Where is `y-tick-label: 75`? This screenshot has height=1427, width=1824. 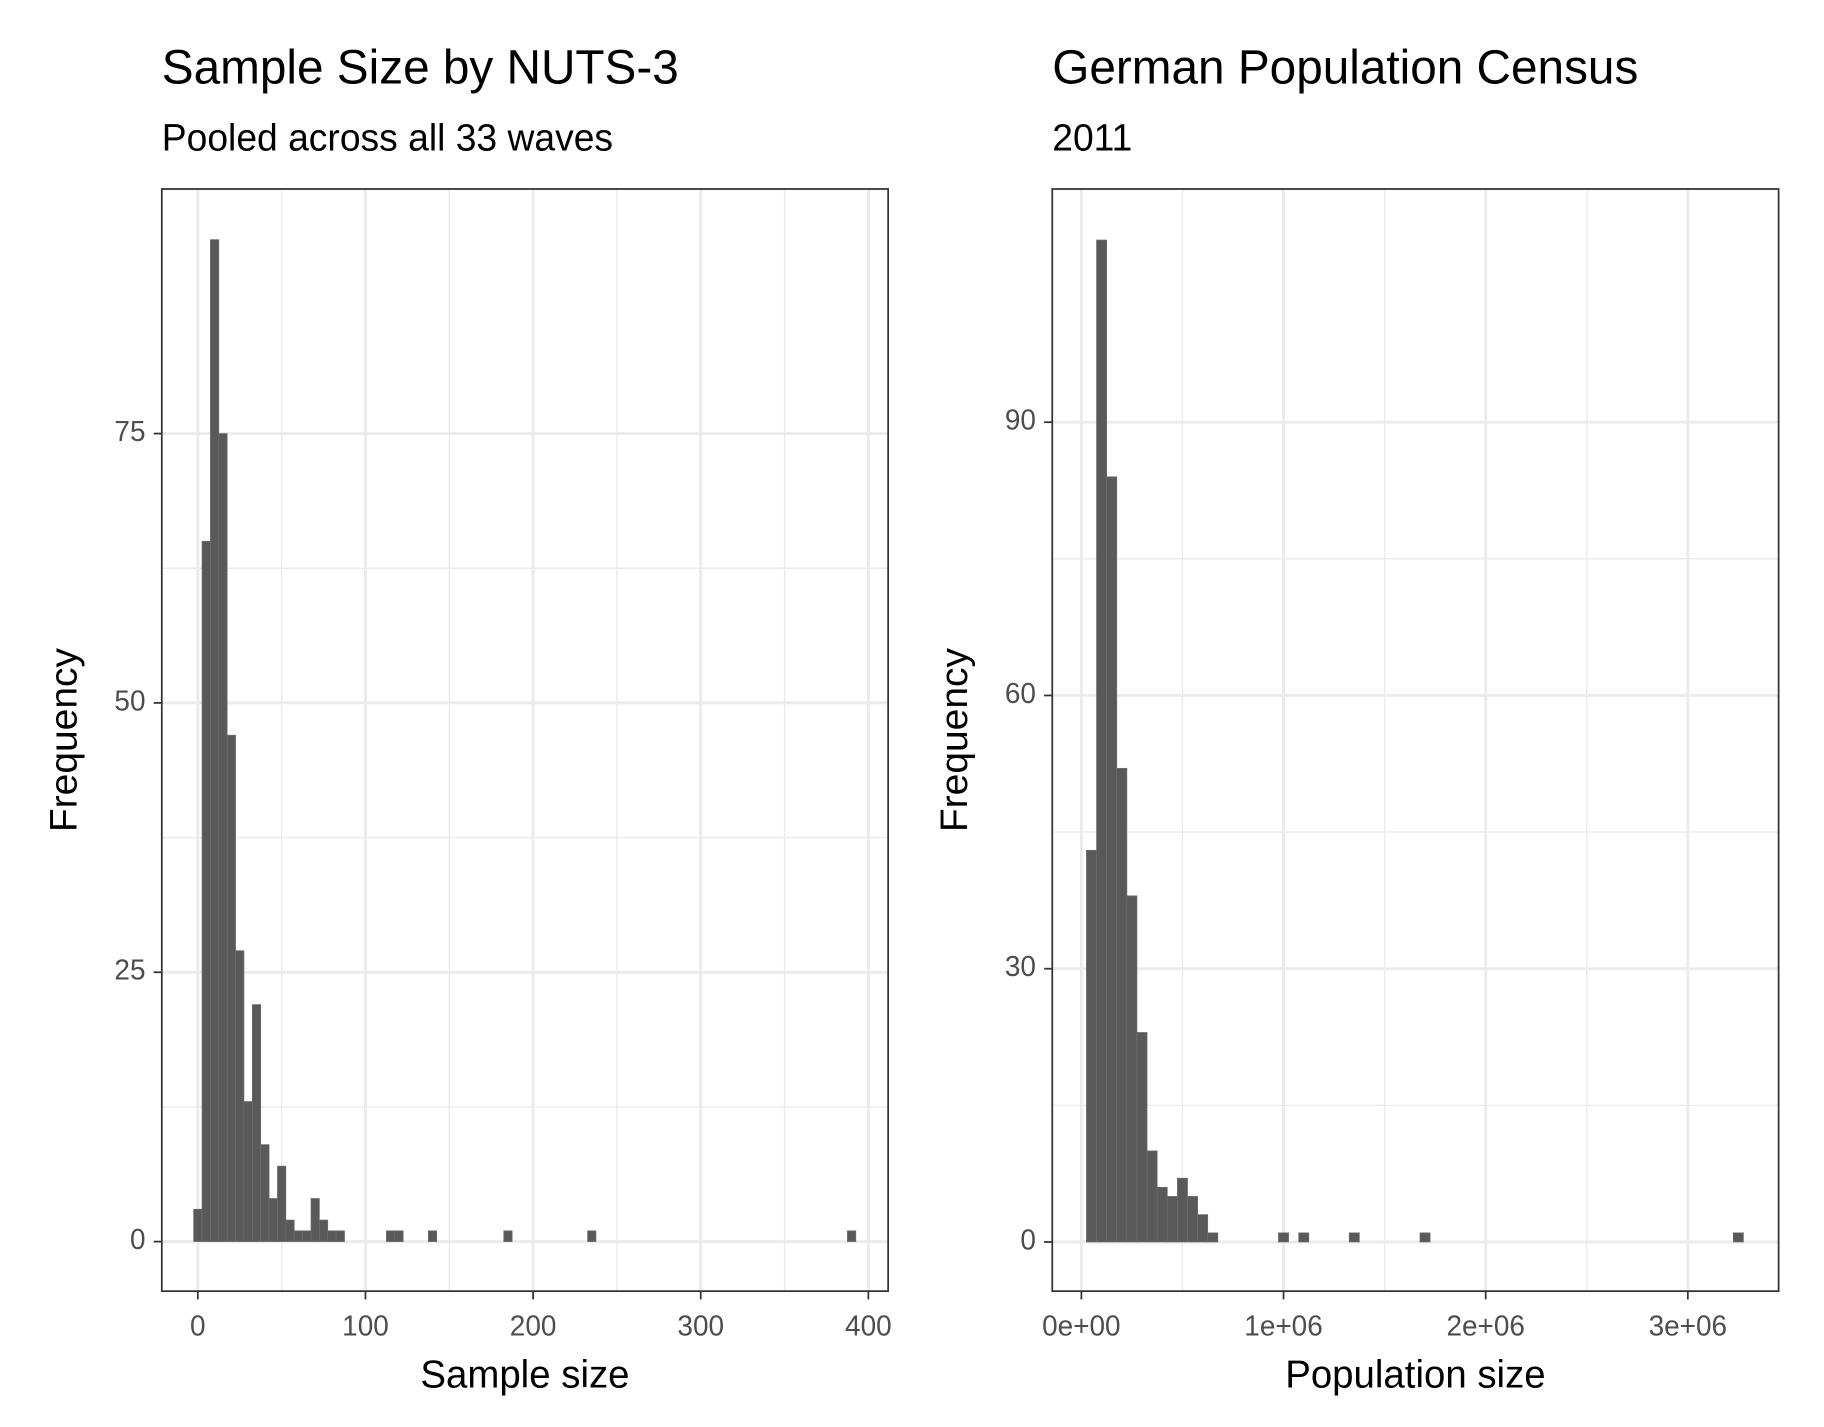 y-tick-label: 75 is located at coordinates (129, 431).